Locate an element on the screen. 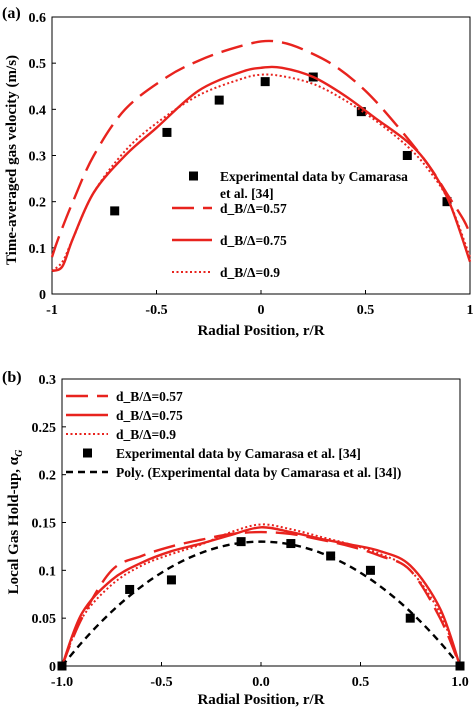  x-tick-label: 1.0 is located at coordinates (460, 682).